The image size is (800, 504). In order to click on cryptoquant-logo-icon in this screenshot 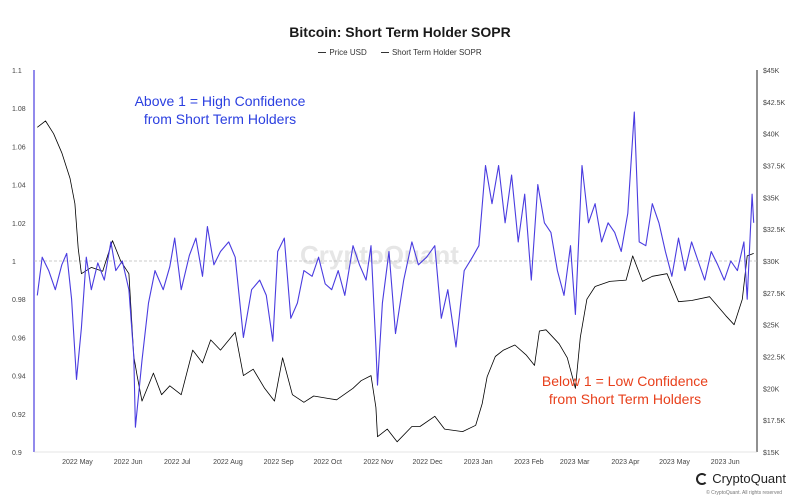, I will do `click(702, 478)`.